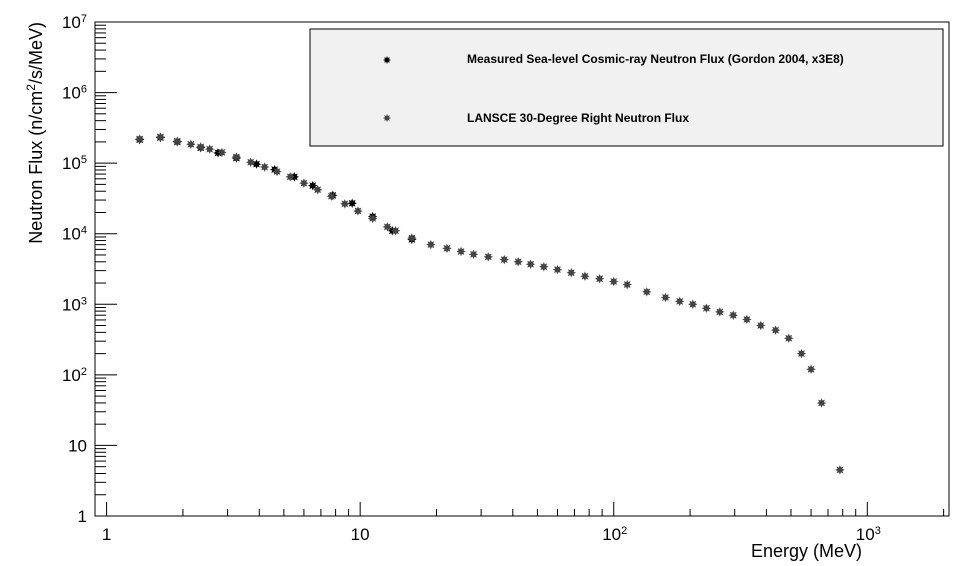  Describe the element at coordinates (578, 118) in the screenshot. I see `legend-entry-2: LANSCE 30-Degree Right Neutron Flux` at that location.